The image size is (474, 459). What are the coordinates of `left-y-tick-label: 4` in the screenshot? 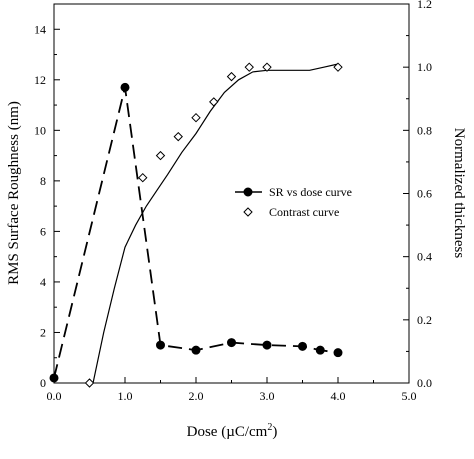 It's located at (43, 282).